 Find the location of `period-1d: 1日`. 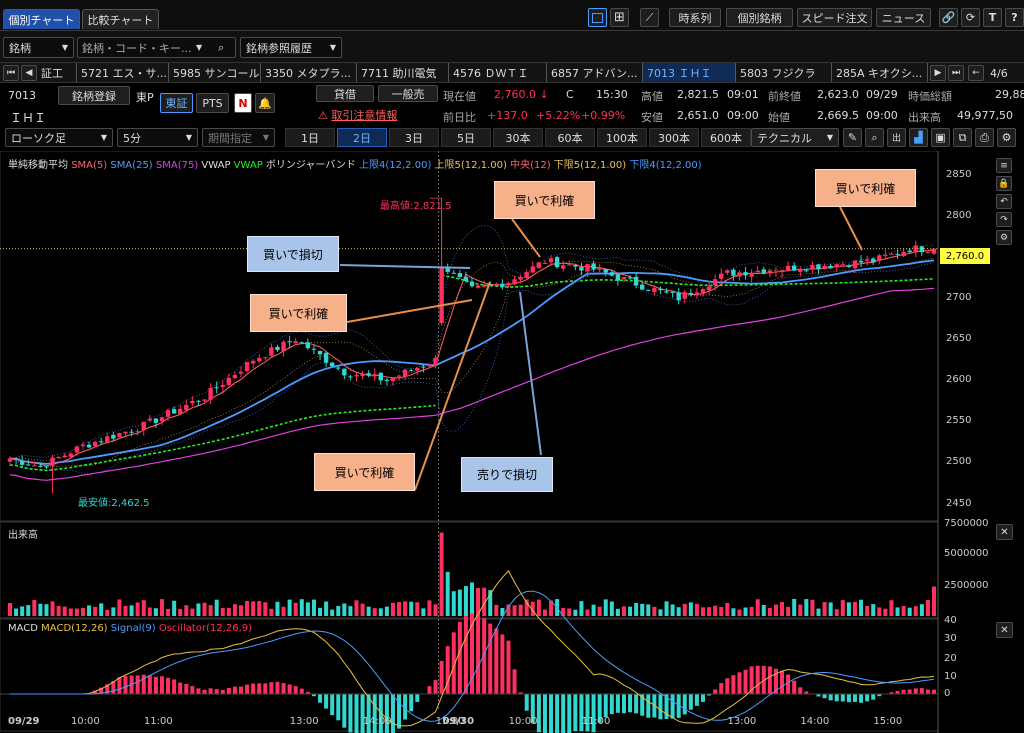

period-1d: 1日 is located at coordinates (310, 137).